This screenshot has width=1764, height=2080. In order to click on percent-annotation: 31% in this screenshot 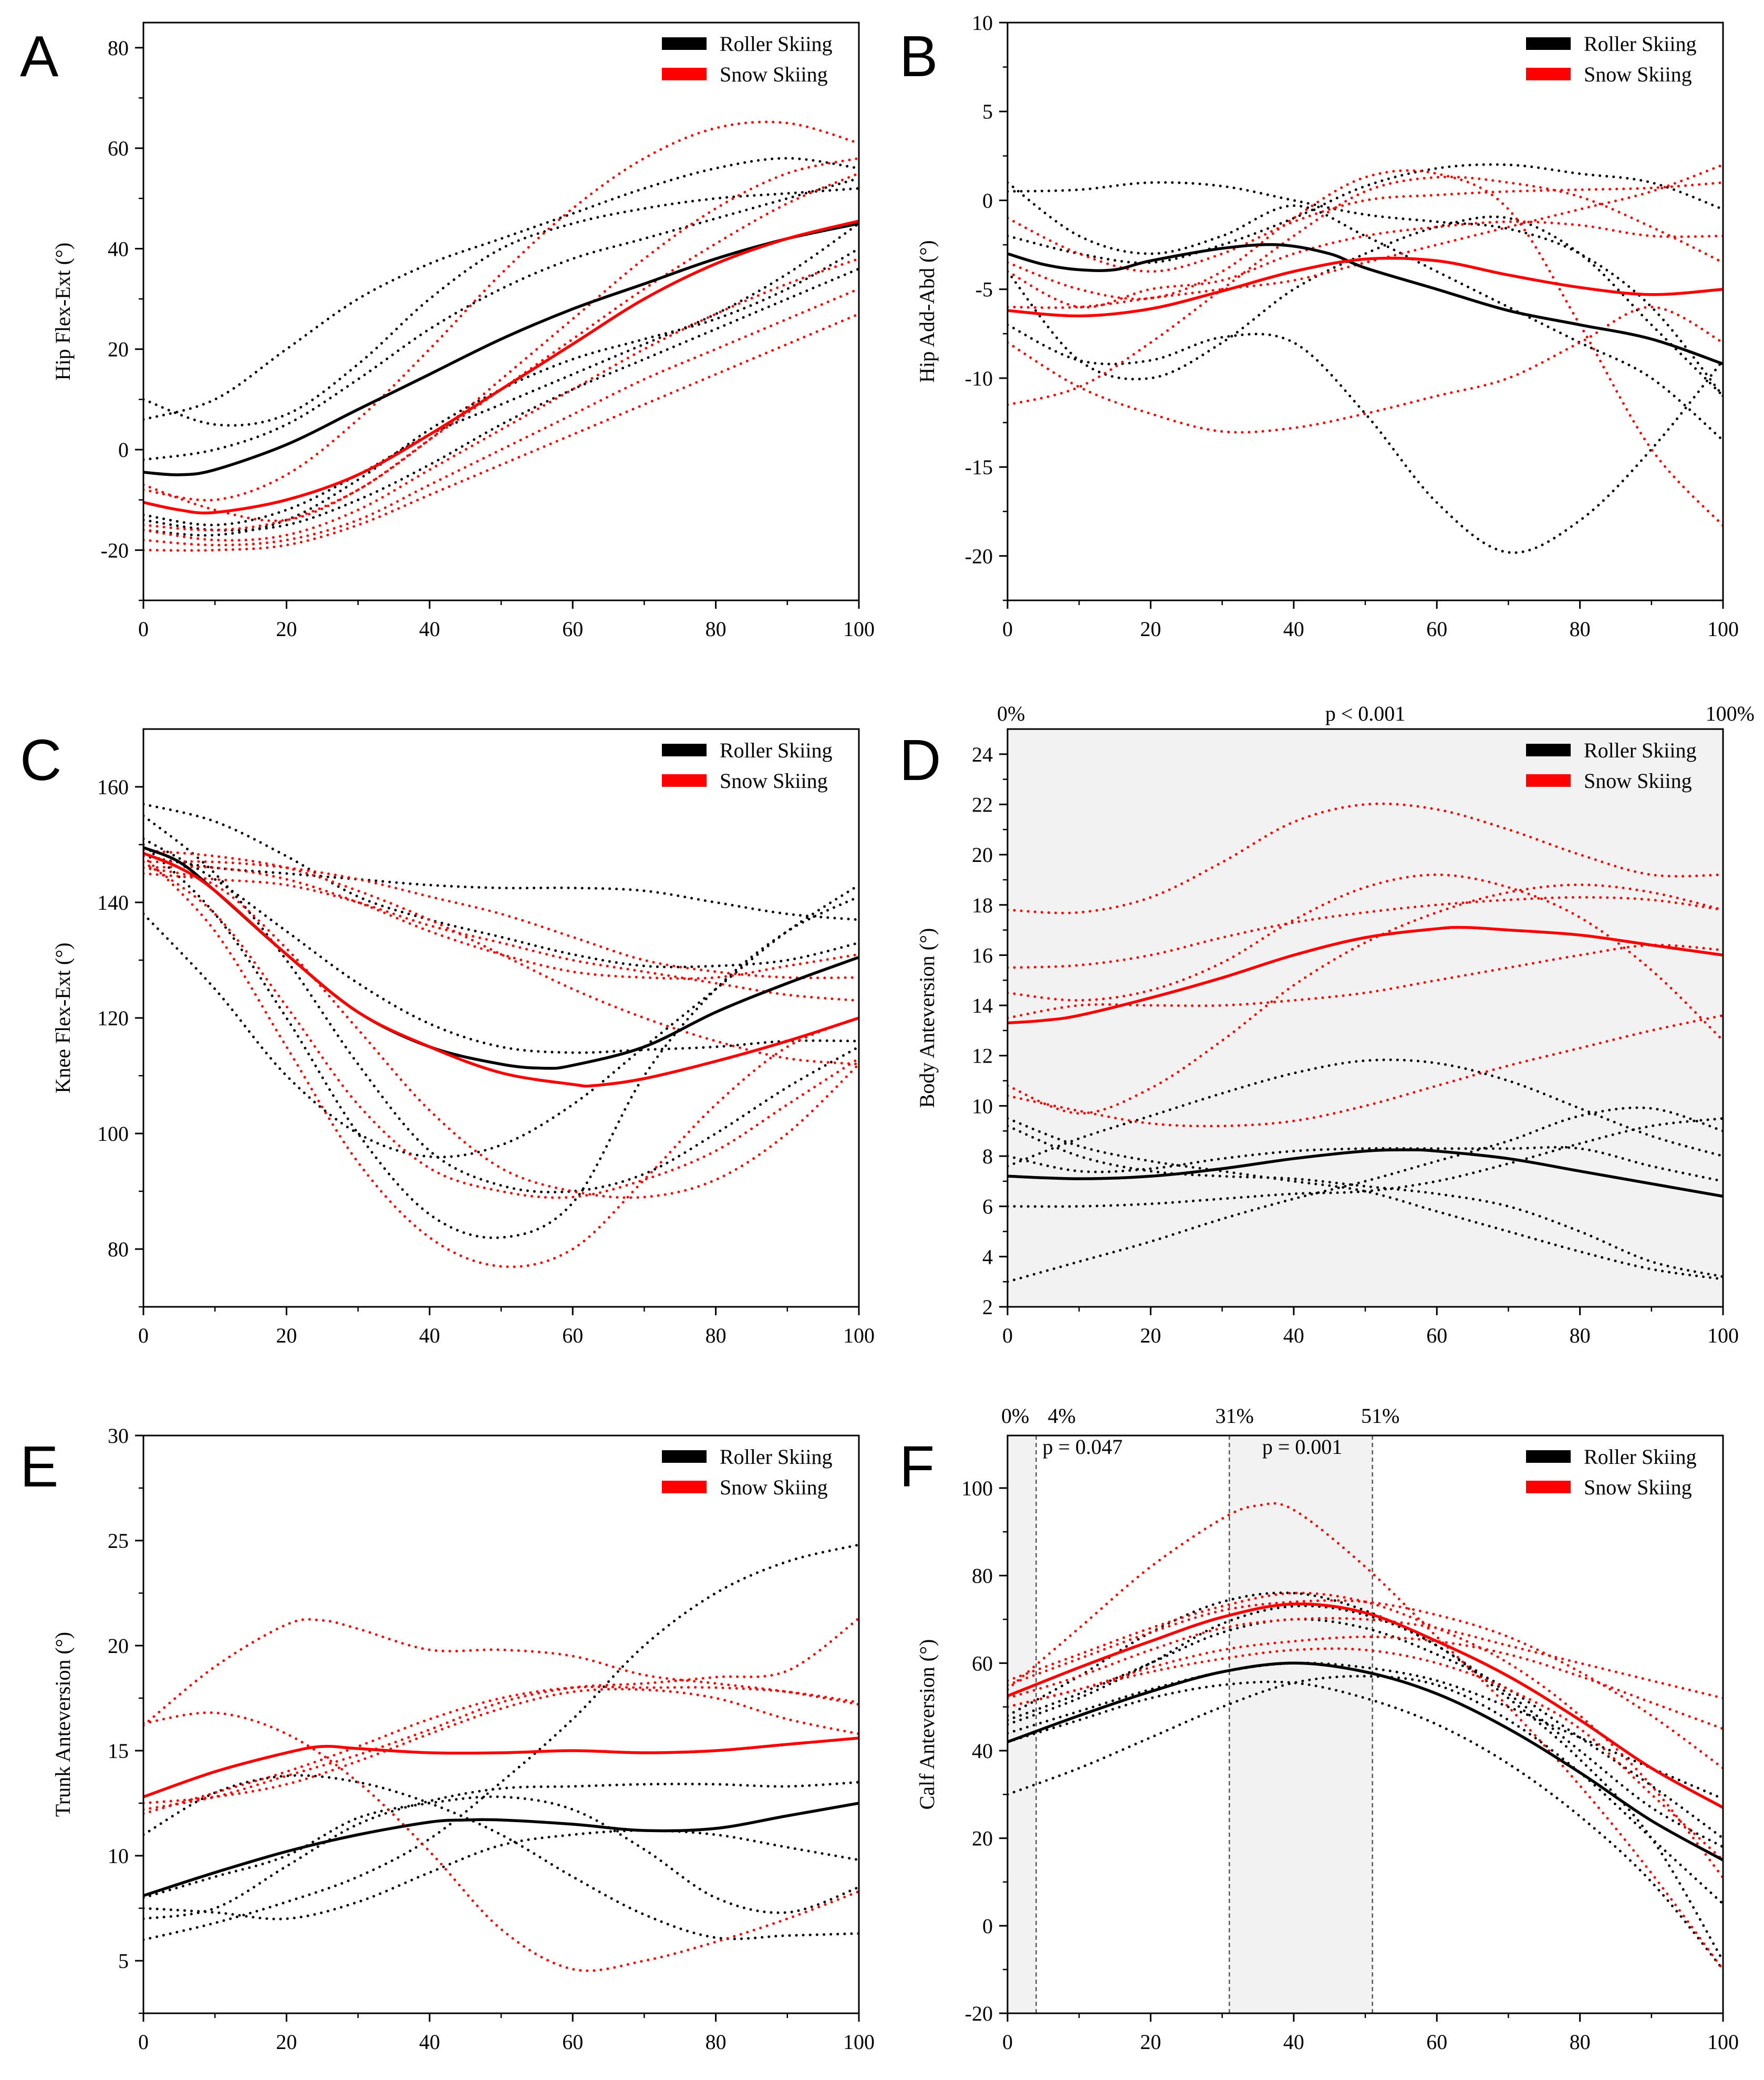, I will do `click(1235, 1416)`.